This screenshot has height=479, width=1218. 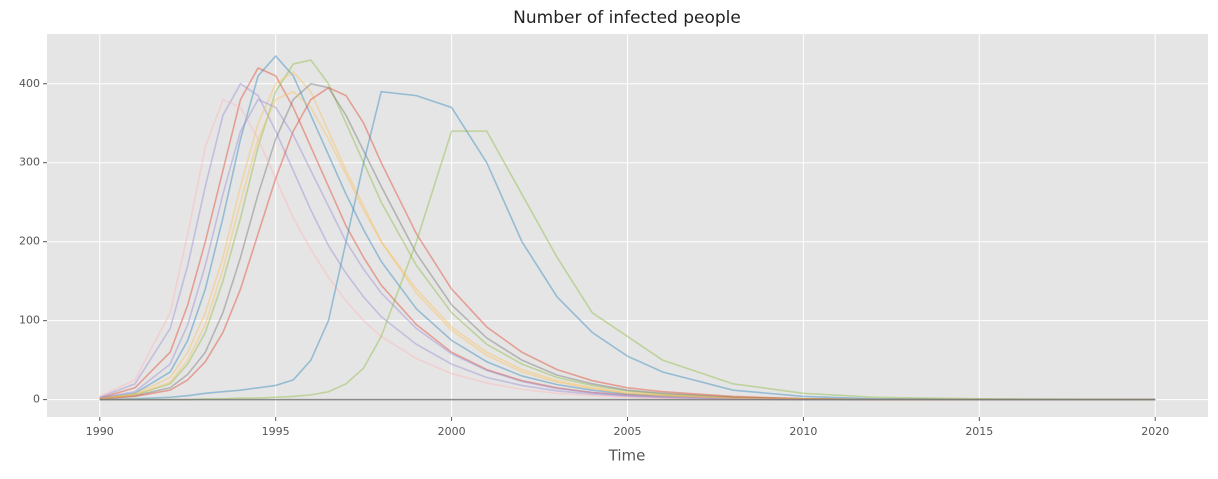 What do you see at coordinates (36, 399) in the screenshot?
I see `y-tick-label: 0` at bounding box center [36, 399].